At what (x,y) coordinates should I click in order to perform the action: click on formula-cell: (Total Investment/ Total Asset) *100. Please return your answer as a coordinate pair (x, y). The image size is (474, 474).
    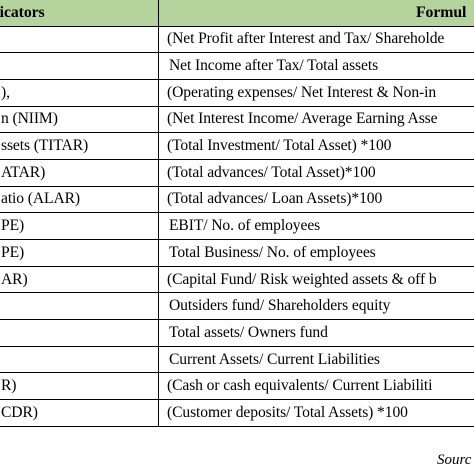
    Looking at the image, I should click on (316, 146).